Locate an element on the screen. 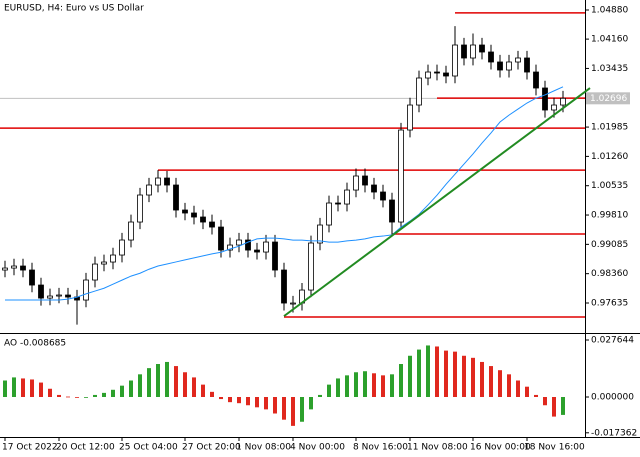 The height and width of the screenshot is (457, 640). x-tick-label: 18 Nov 16:00 is located at coordinates (554, 448).